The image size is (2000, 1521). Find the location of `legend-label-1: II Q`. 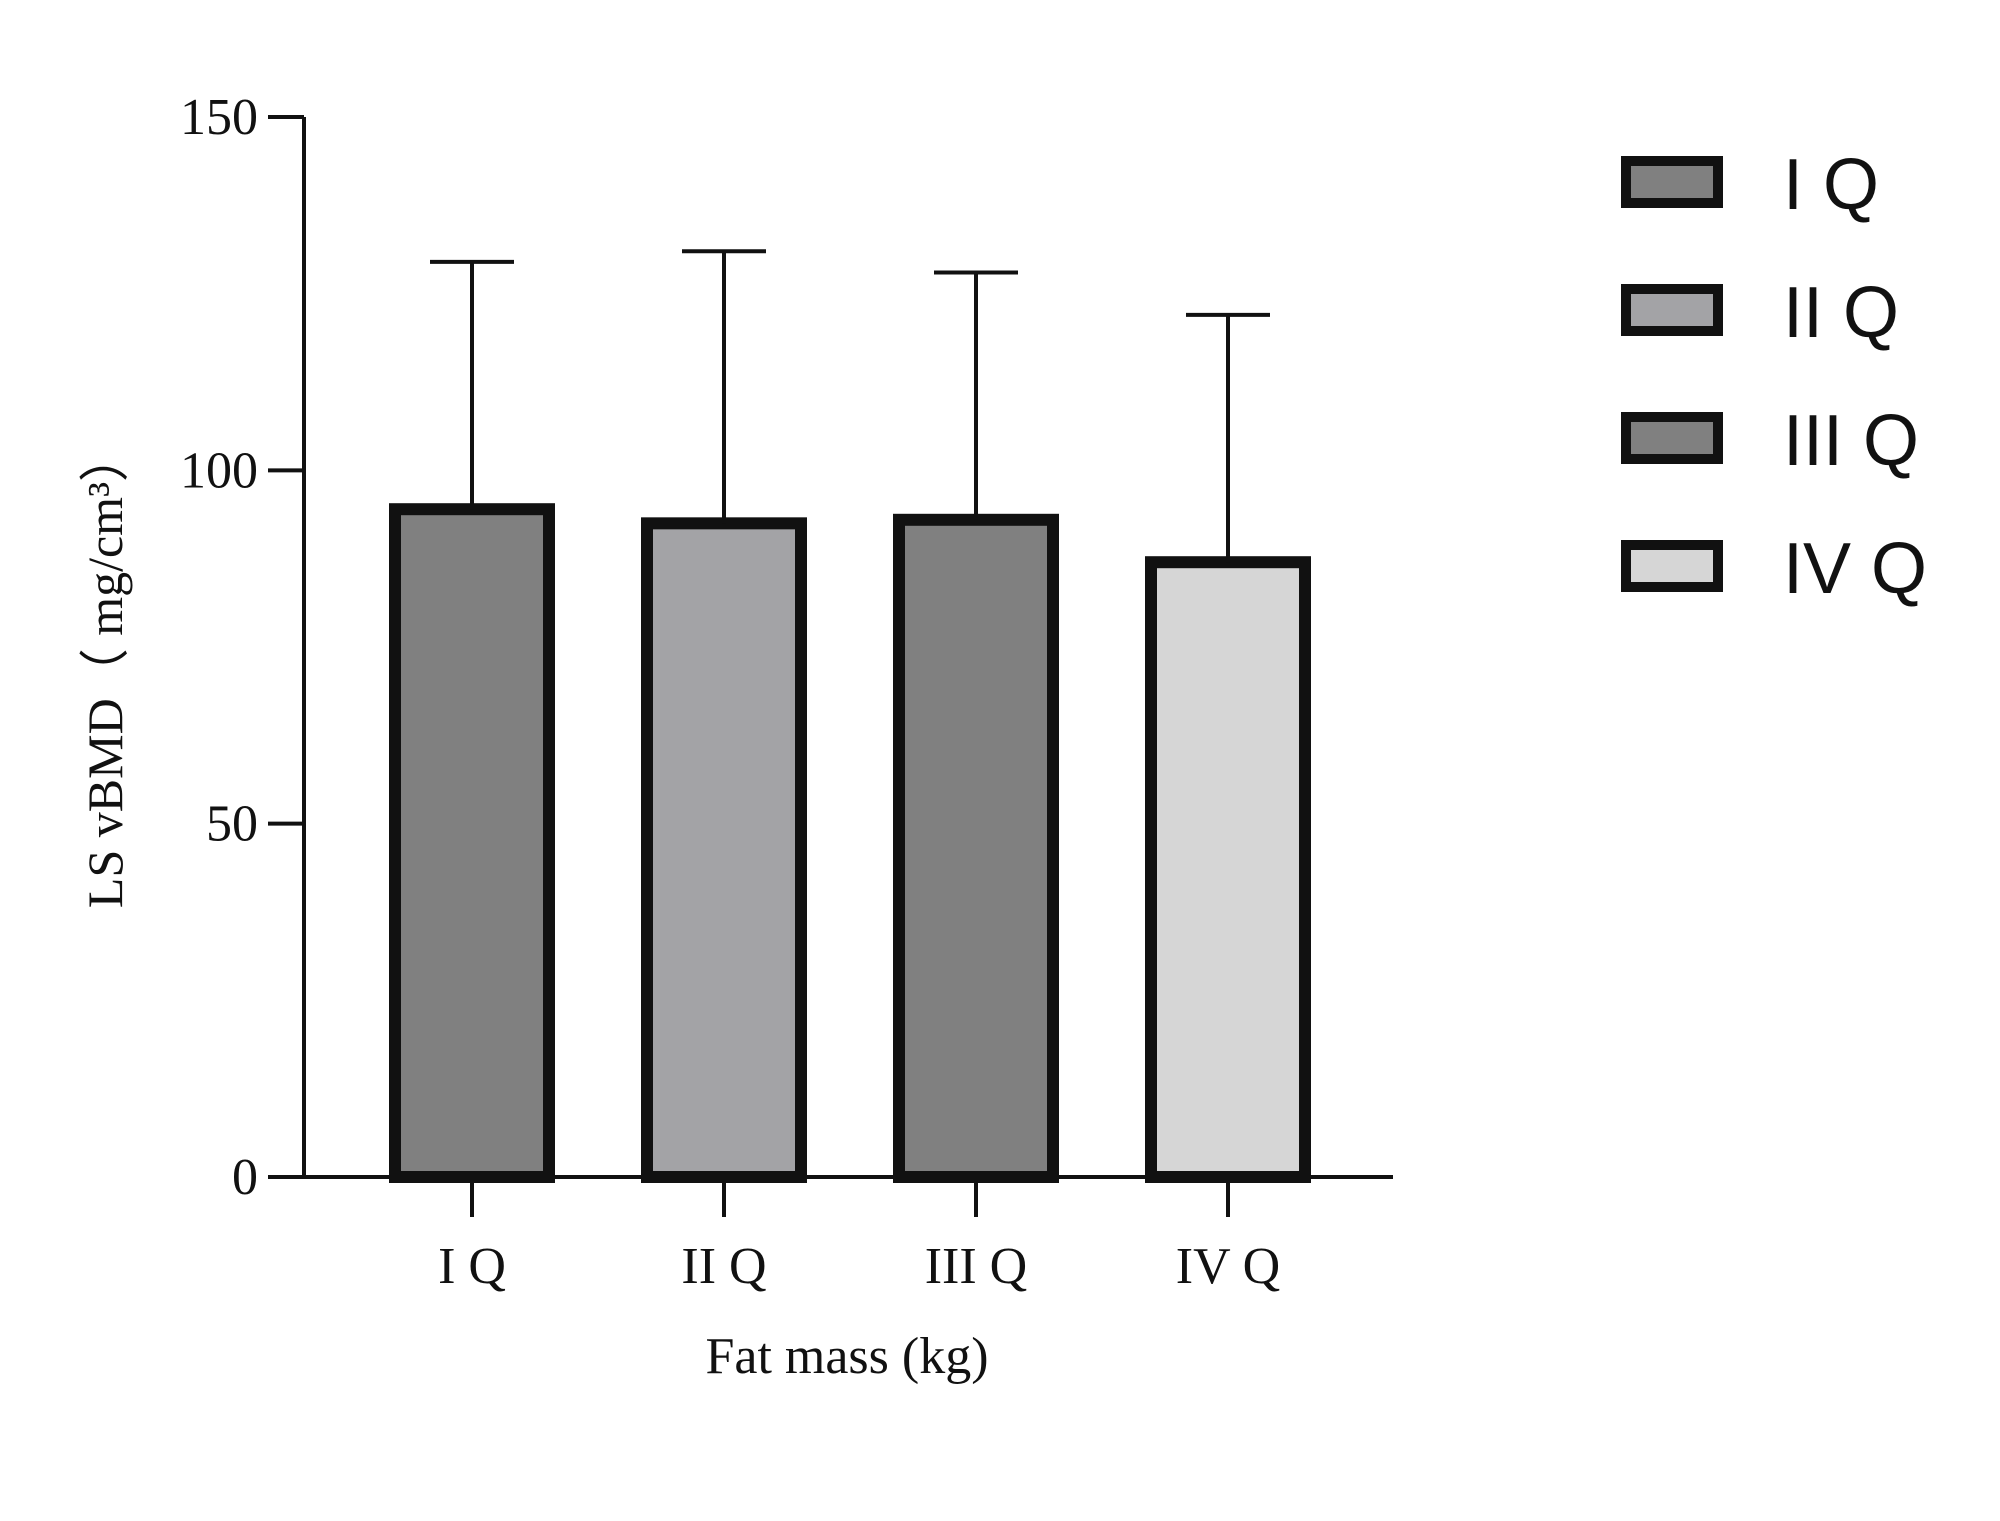

legend-label-1: II Q is located at coordinates (1841, 313).